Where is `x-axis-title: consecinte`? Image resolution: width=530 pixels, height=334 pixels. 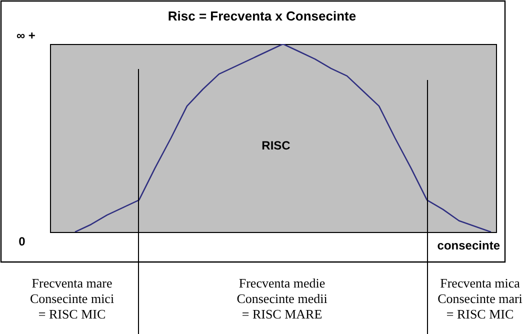 x-axis-title: consecinte is located at coordinates (468, 245).